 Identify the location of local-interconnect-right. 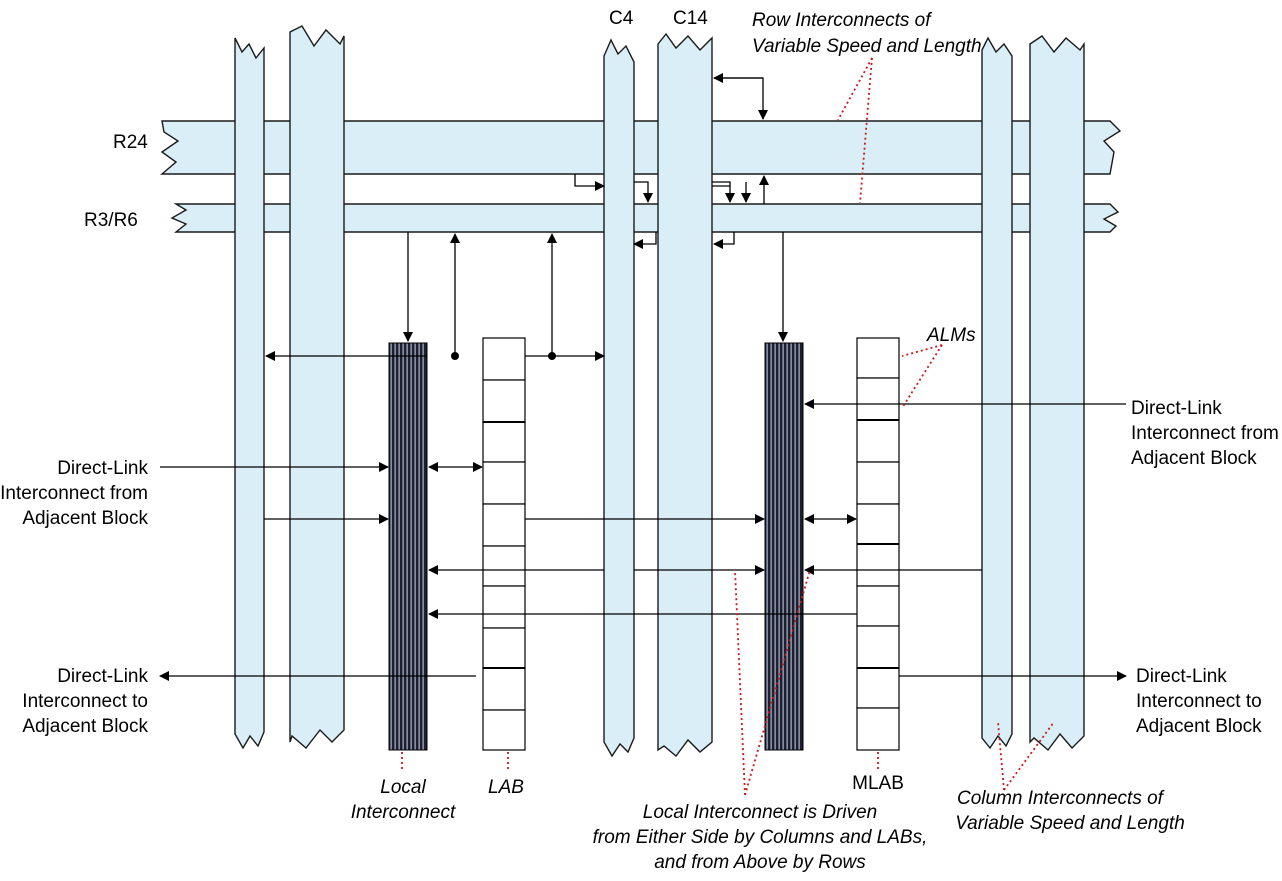
(784, 546).